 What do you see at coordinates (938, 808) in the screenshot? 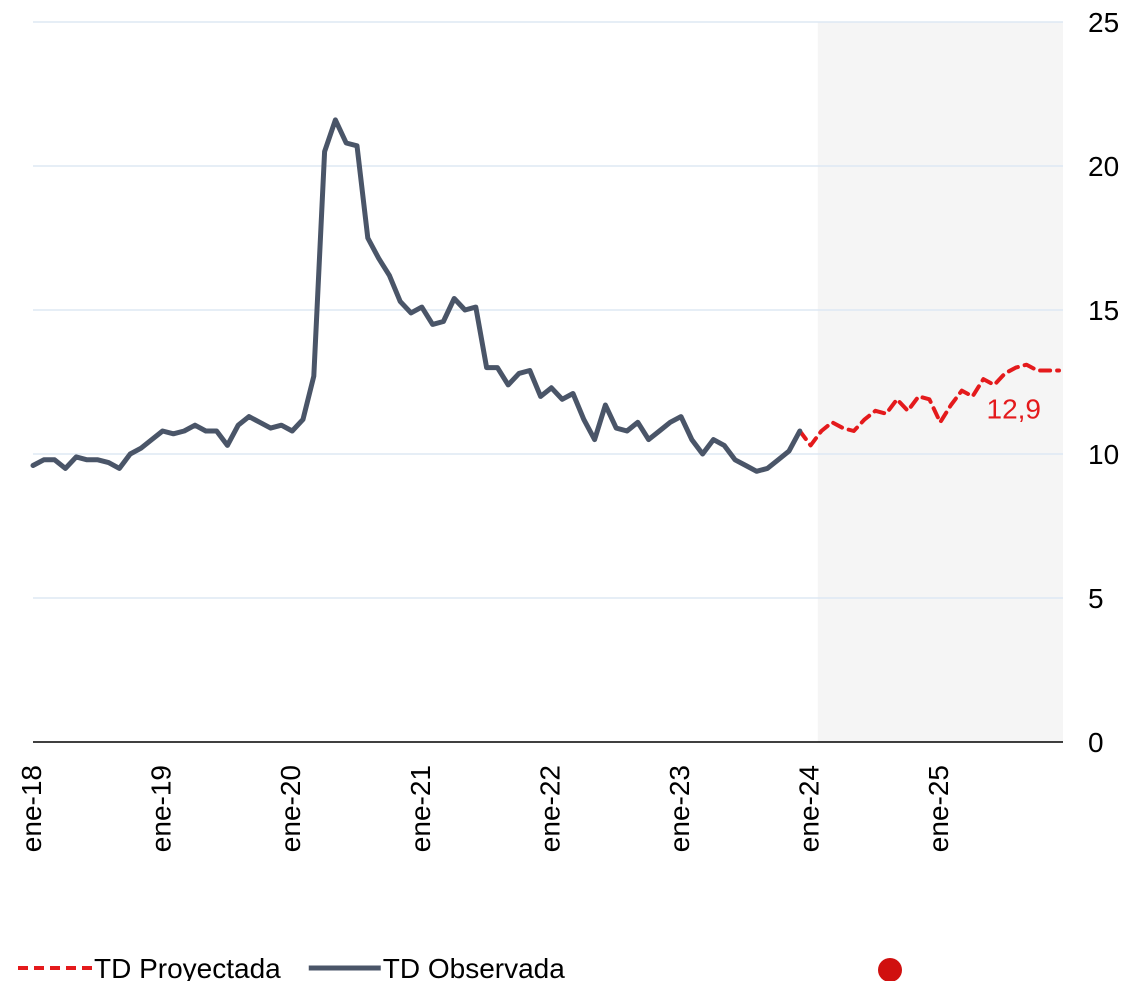
I see `x-tick-label: ene-25` at bounding box center [938, 808].